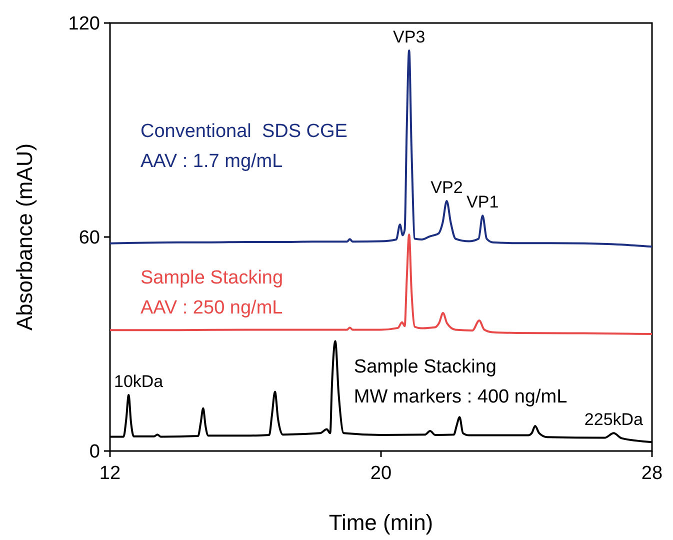  Describe the element at coordinates (139, 382) in the screenshot. I see `annotation: 10kDa` at that location.